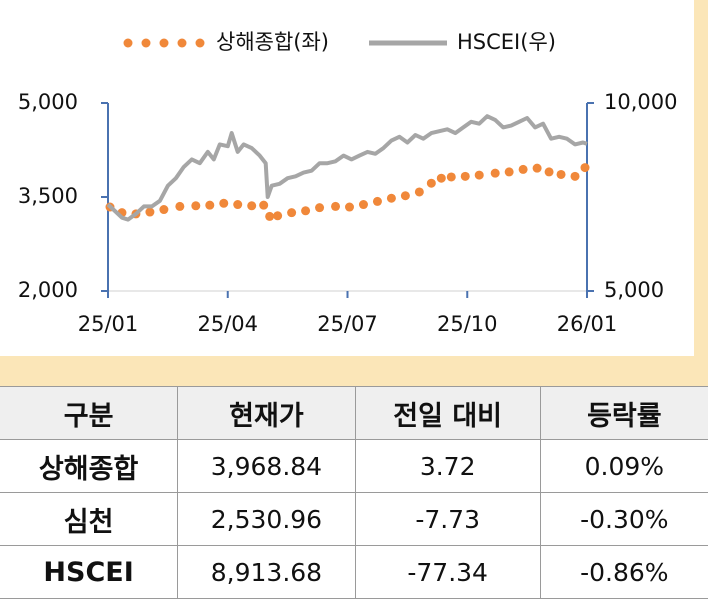 The width and height of the screenshot is (708, 599). Describe the element at coordinates (640, 102) in the screenshot. I see `y2-tick-label: 10,000` at that location.